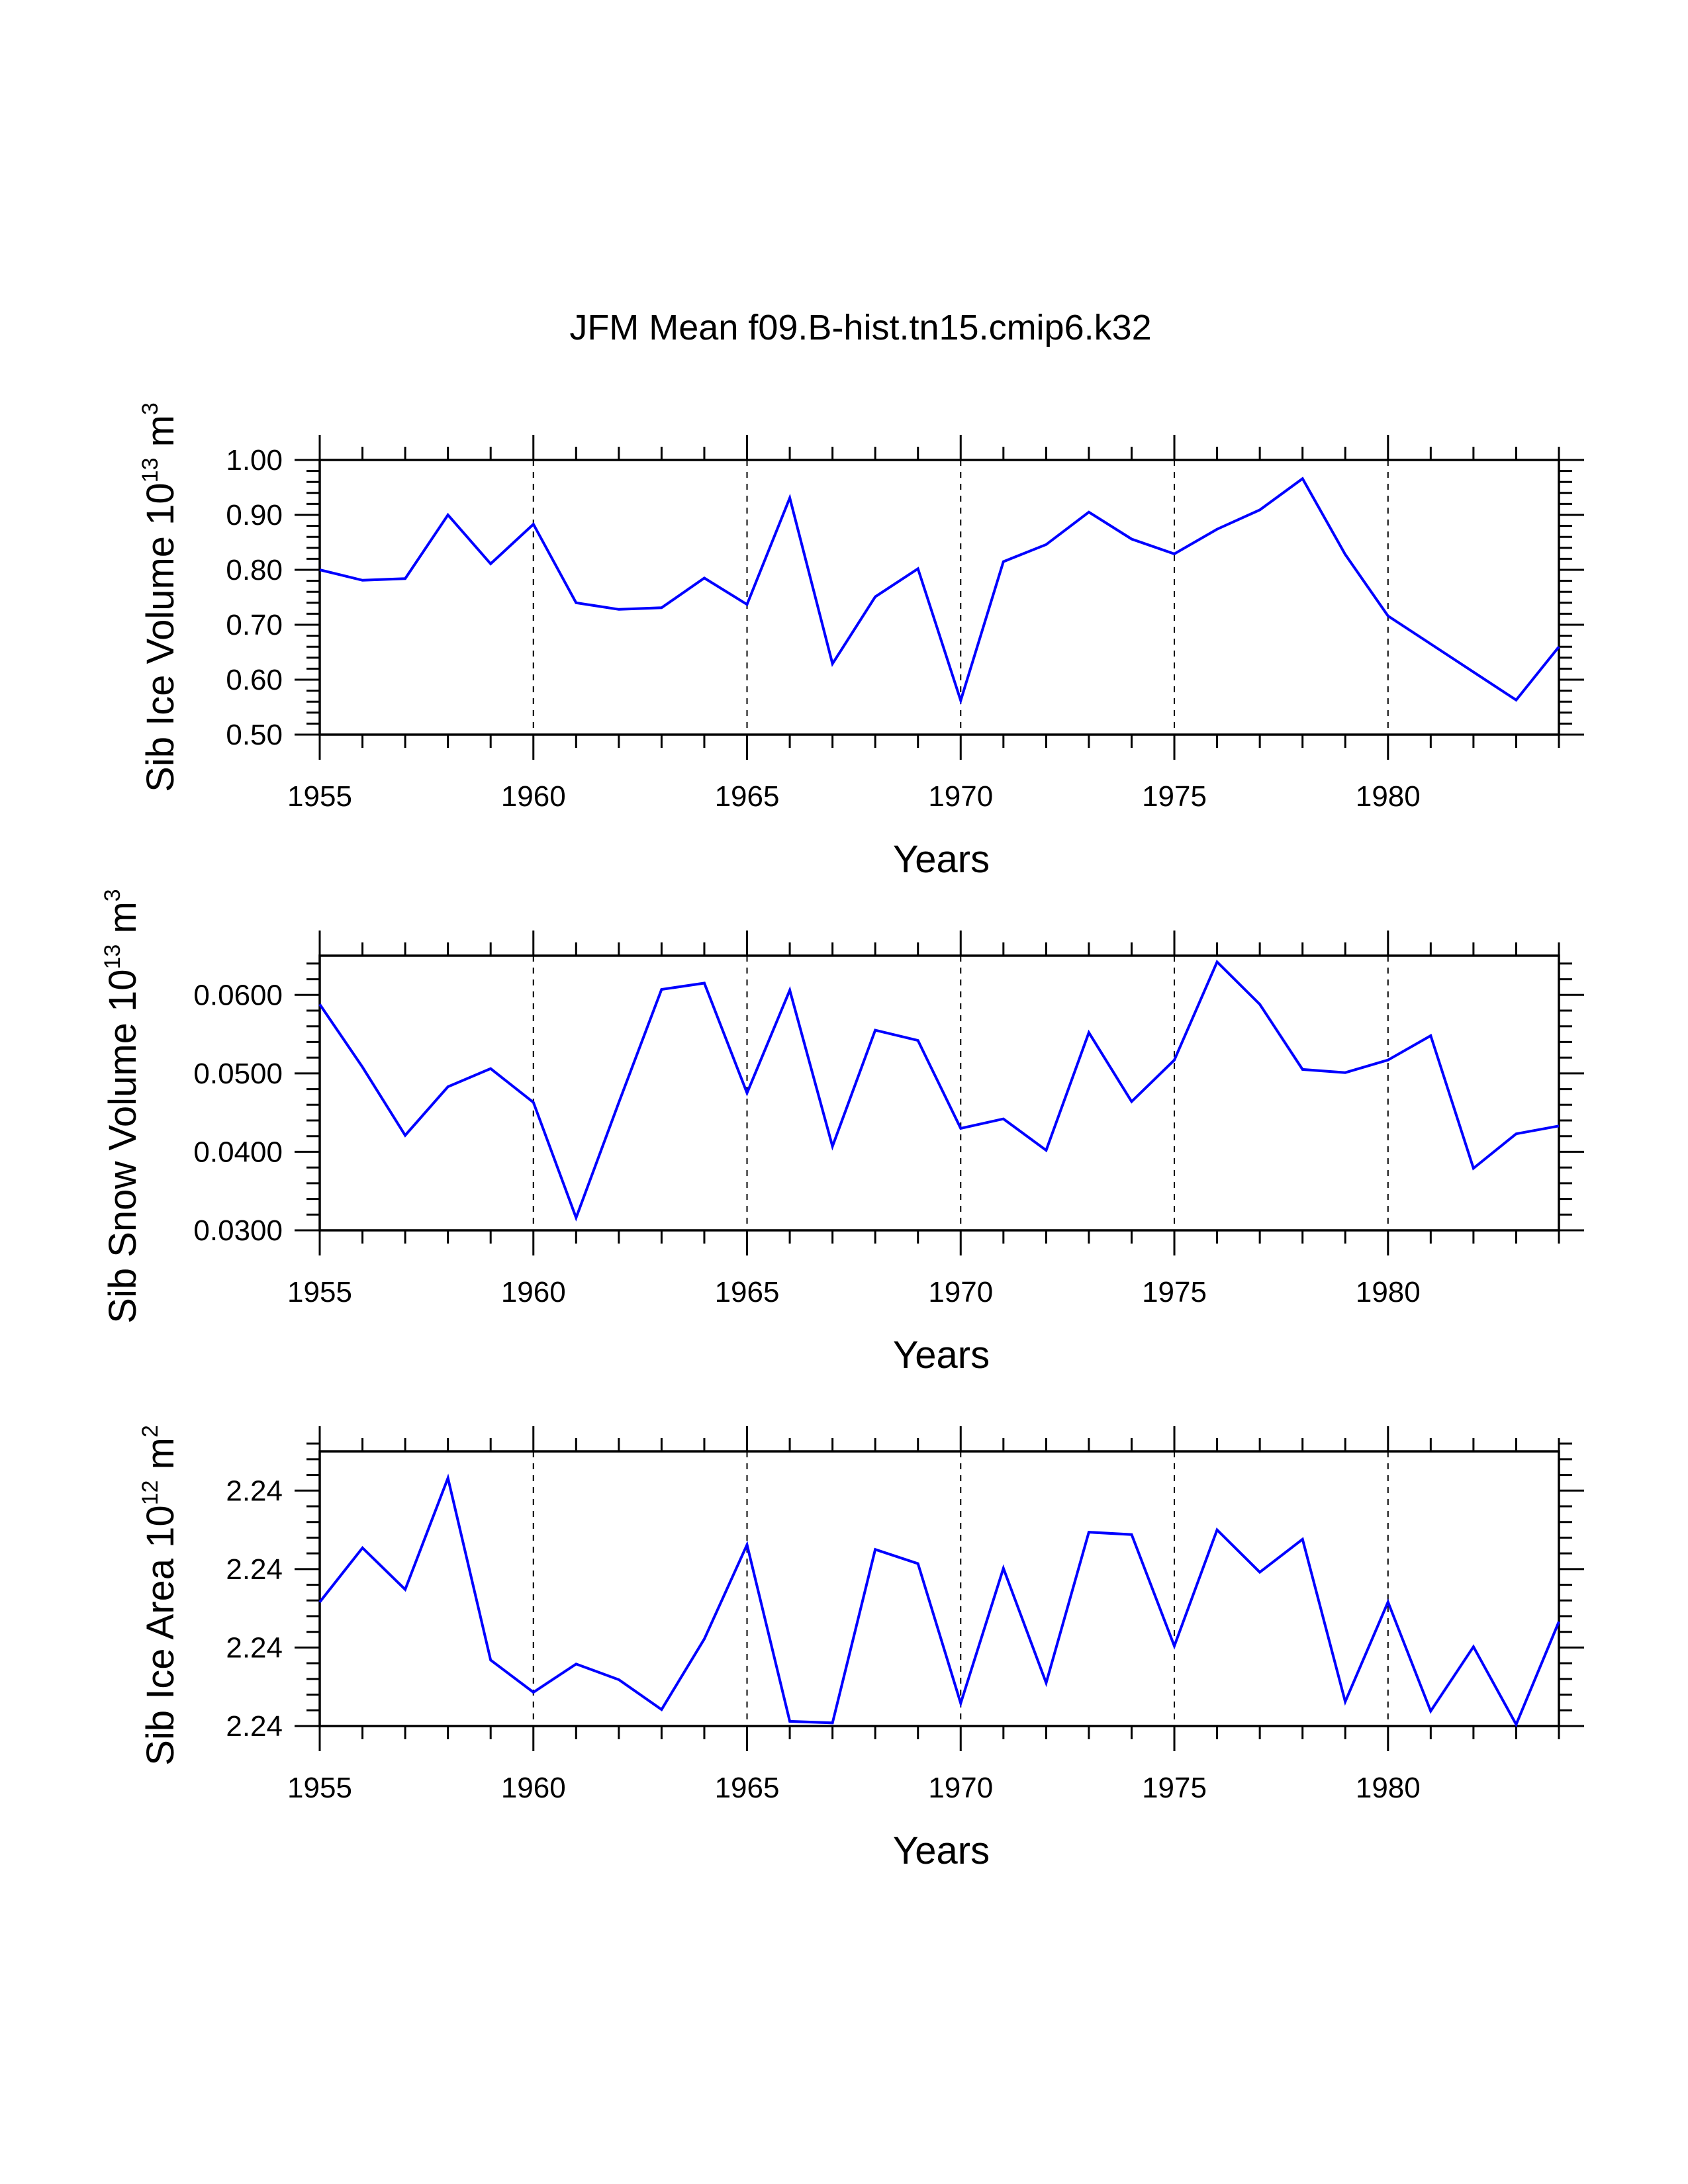 Image resolution: width=1688 pixels, height=2184 pixels. What do you see at coordinates (939, 591) in the screenshot?
I see `series-line-sib-ice-volume` at bounding box center [939, 591].